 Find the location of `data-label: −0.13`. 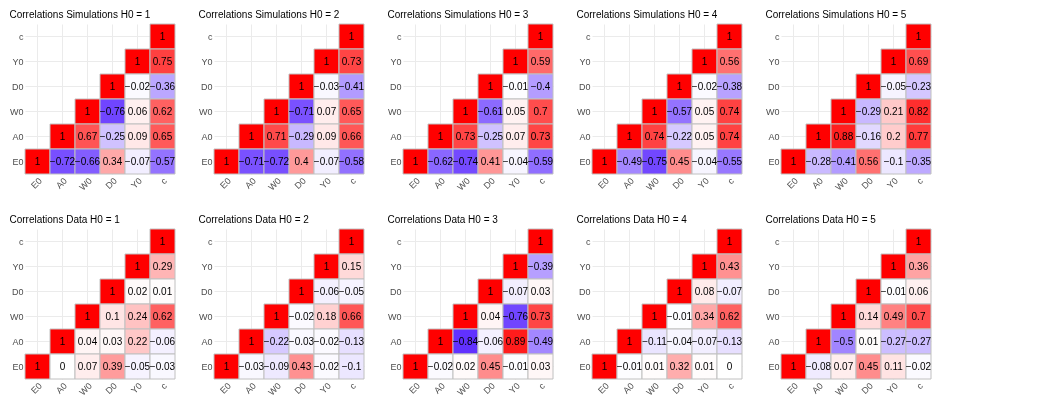

data-label: −0.13 is located at coordinates (729, 341).